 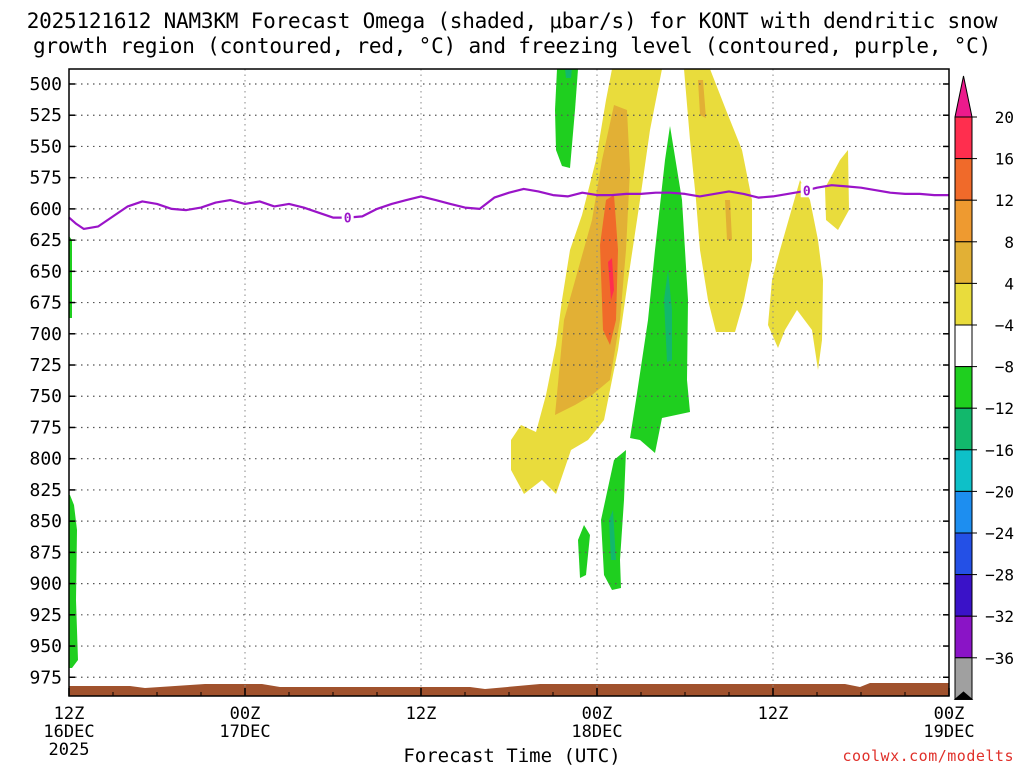 What do you see at coordinates (45, 396) in the screenshot?
I see `y-tick-label: 750` at bounding box center [45, 396].